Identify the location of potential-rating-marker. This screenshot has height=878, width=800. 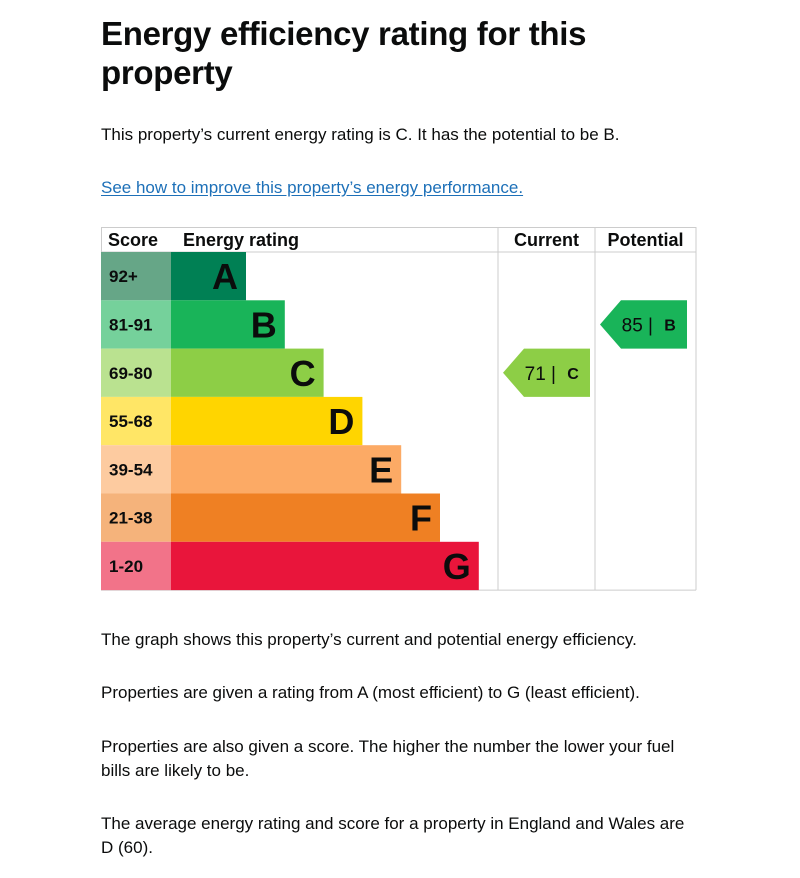
(643, 324).